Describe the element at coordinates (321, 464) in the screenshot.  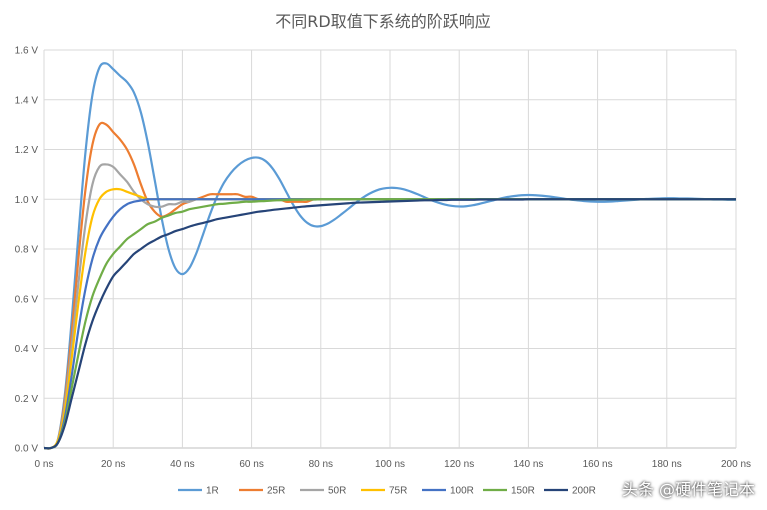
I see `x-tick-label: 80 ns` at that location.